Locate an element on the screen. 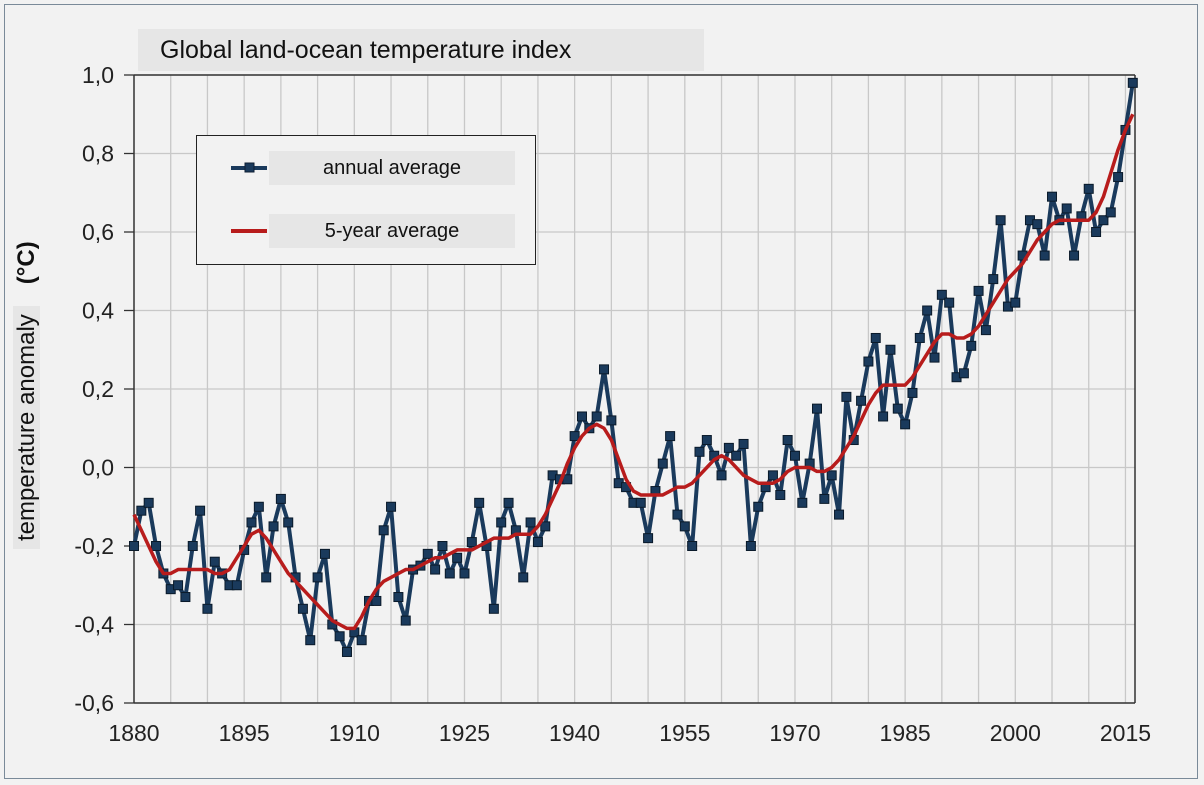  y-tick-label: 0,0 is located at coordinates (98, 468).